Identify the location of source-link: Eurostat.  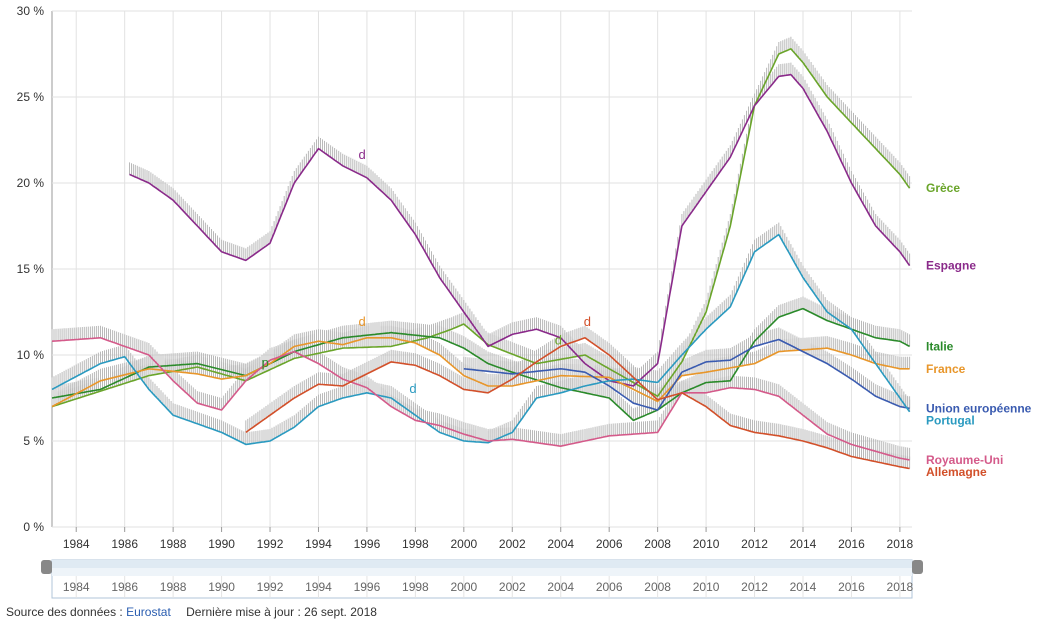
(148, 612).